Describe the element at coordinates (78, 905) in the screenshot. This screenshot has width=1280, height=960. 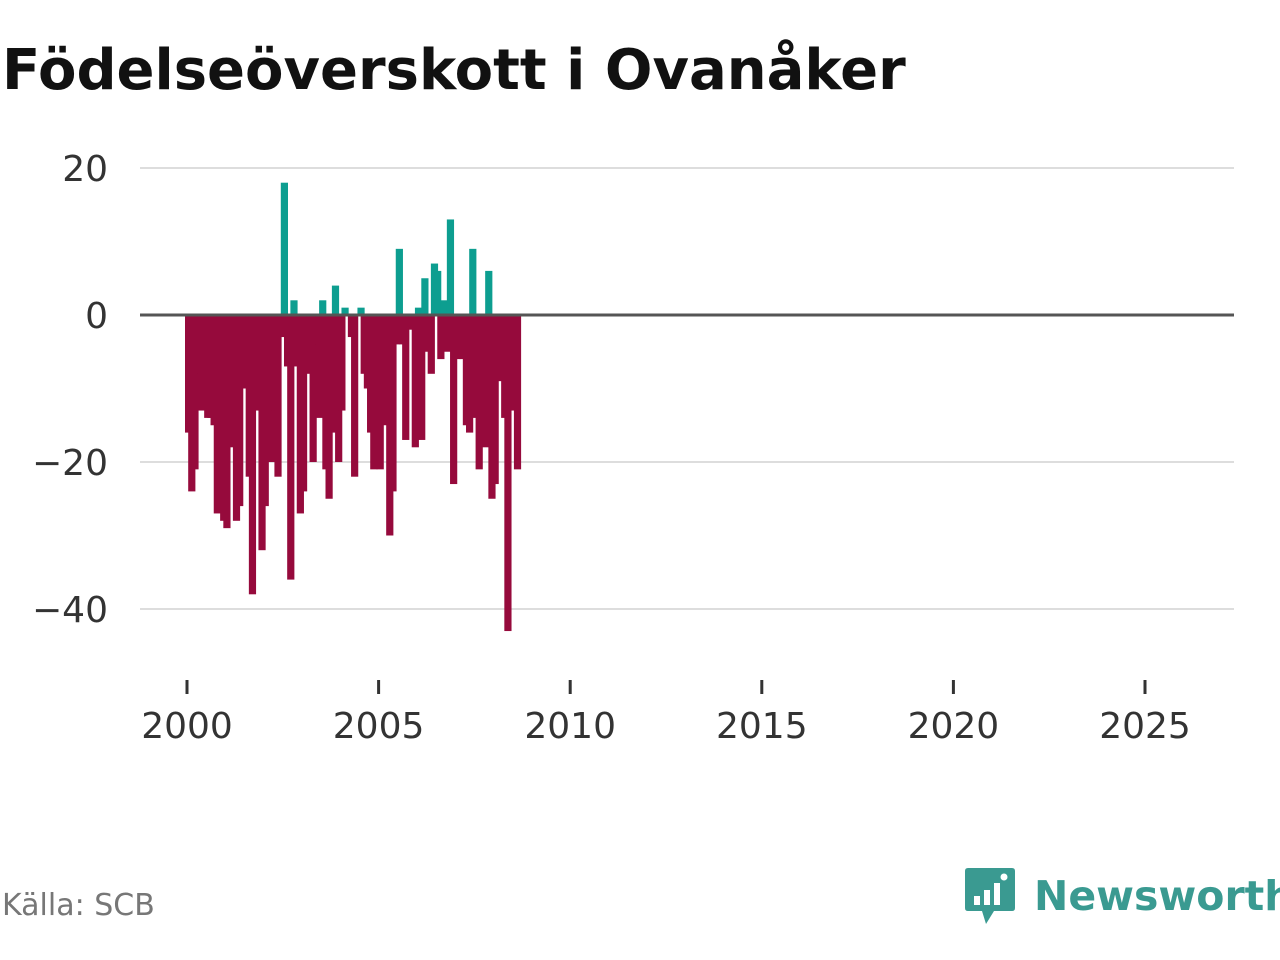
I see `source-note: Källa: SCB` at that location.